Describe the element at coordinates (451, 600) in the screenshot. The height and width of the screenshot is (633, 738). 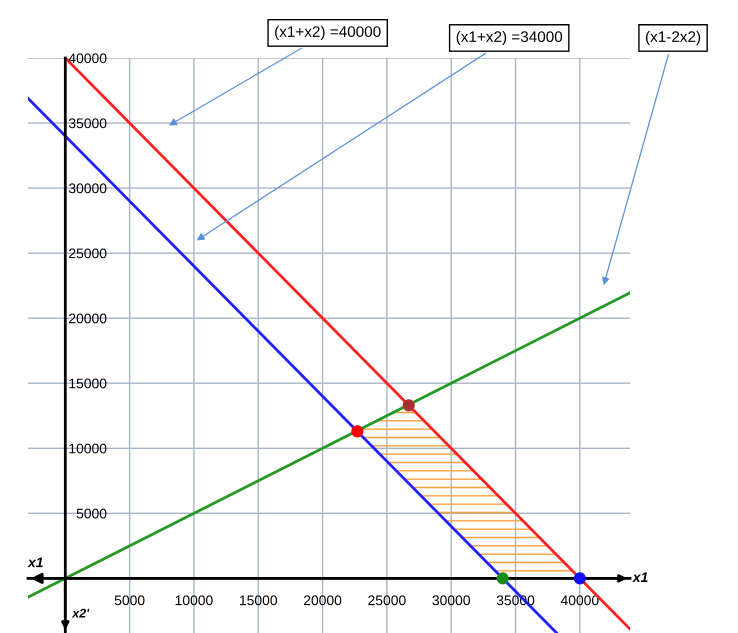
I see `x-tick-label: 30000` at that location.